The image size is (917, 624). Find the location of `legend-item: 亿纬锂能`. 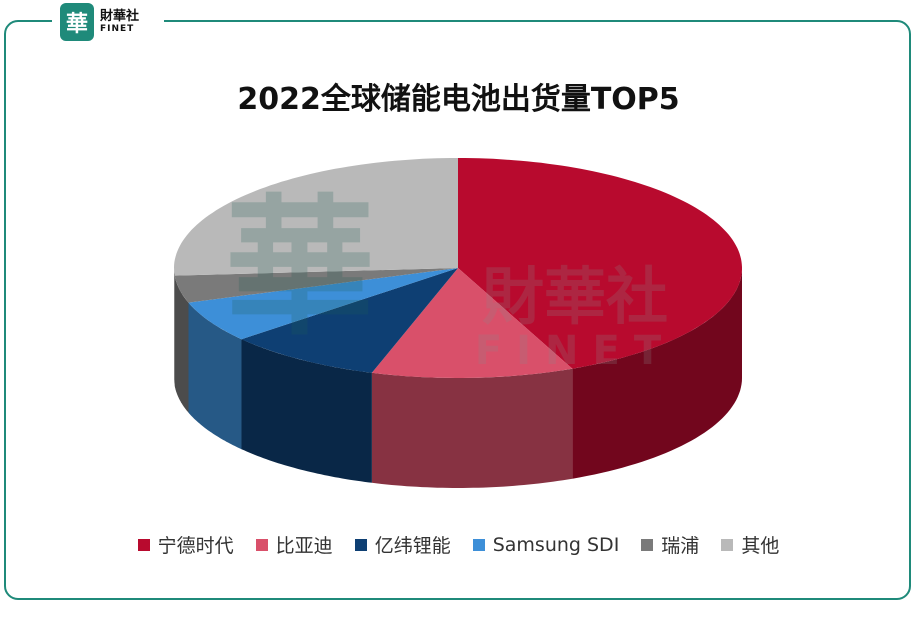

legend-item: 亿纬锂能 is located at coordinates (402, 544).